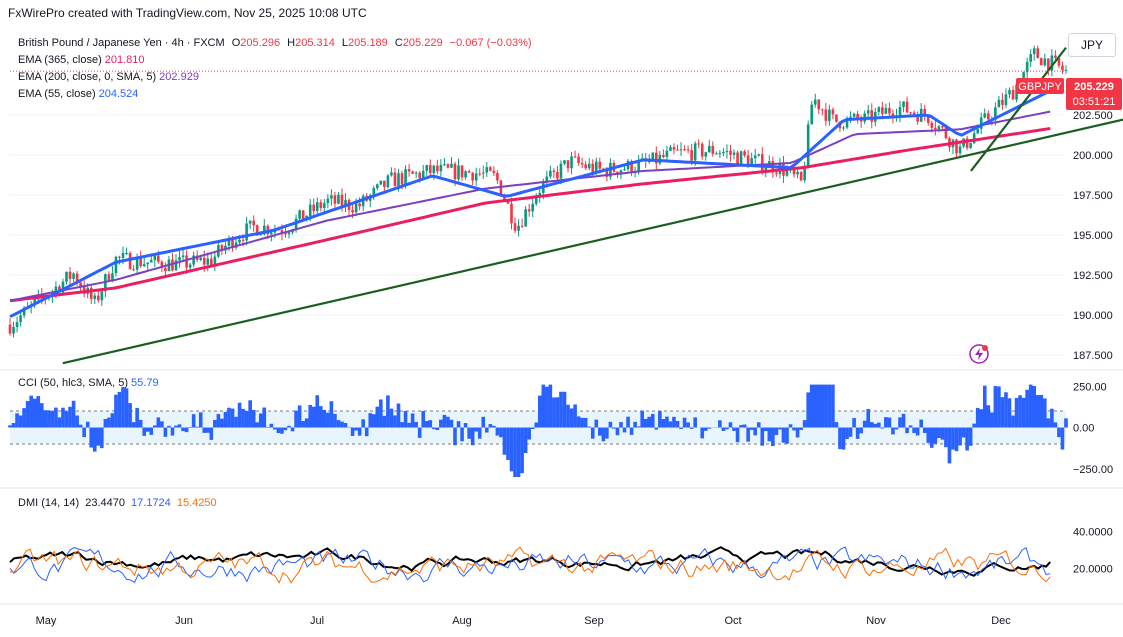 The width and height of the screenshot is (1123, 637). Describe the element at coordinates (317, 621) in the screenshot. I see `time-tick-label: Jul` at that location.